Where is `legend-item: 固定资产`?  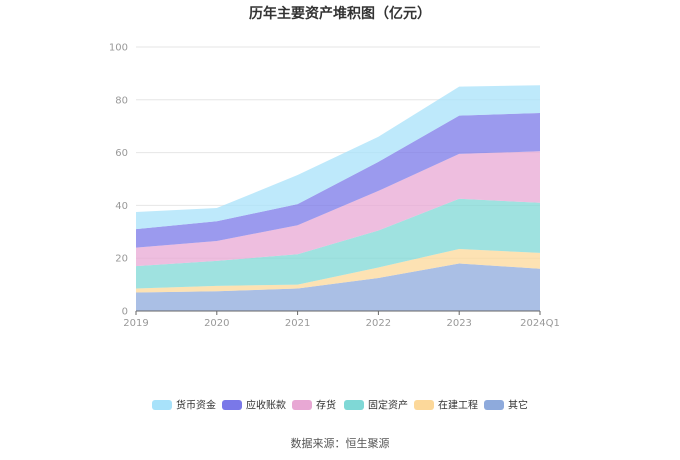
legend-item: 固定资产 is located at coordinates (376, 405).